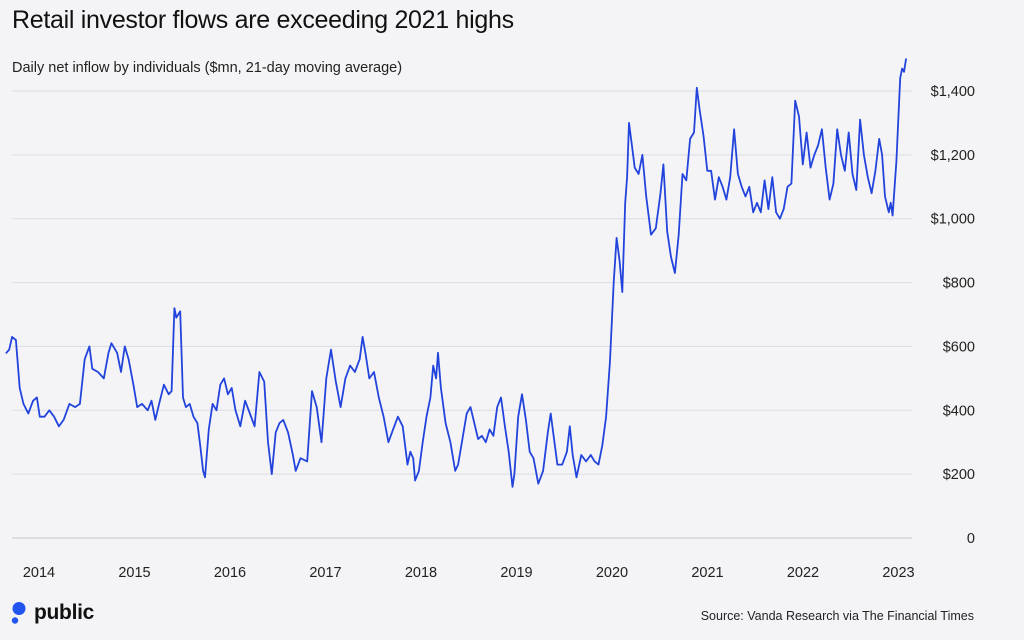 This screenshot has width=1024, height=640. Describe the element at coordinates (953, 156) in the screenshot. I see `y-tick-label: $1,200` at that location.